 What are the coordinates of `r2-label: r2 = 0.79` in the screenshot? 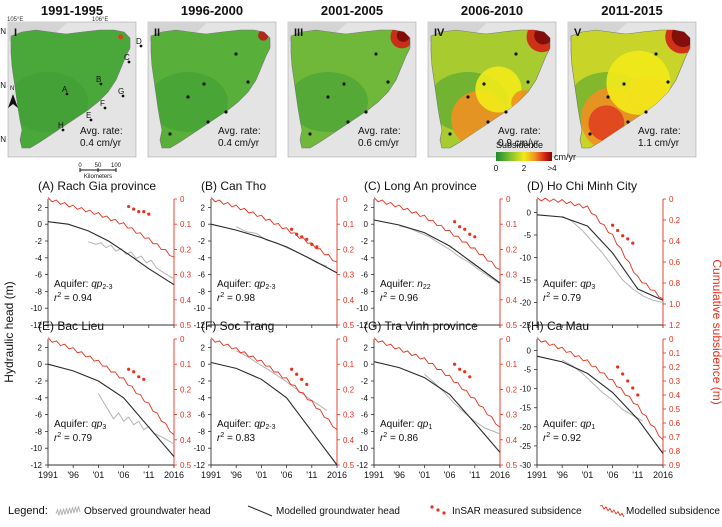 It's located at (562, 298).